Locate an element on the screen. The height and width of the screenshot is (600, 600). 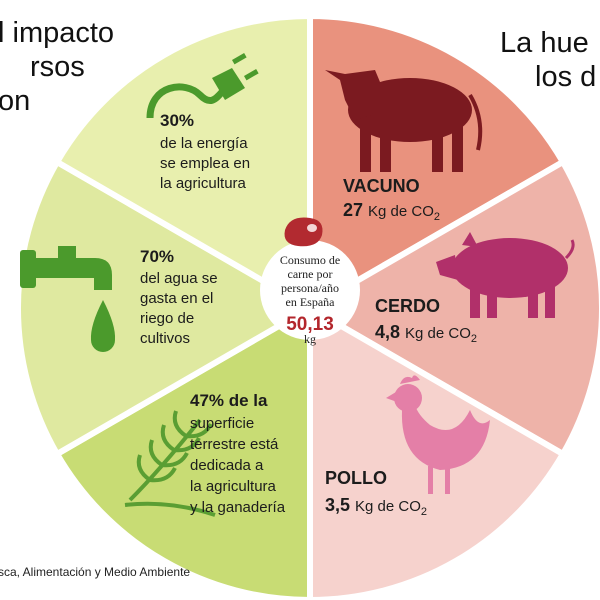
center-disc is located at coordinates (310, 290).